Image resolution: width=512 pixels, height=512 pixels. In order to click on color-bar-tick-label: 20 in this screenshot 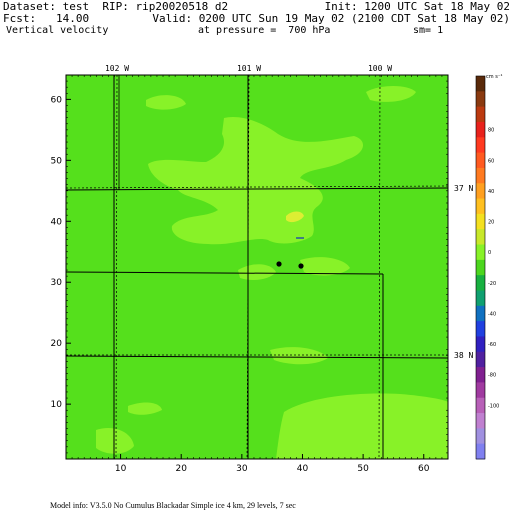, I will do `click(491, 223)`.